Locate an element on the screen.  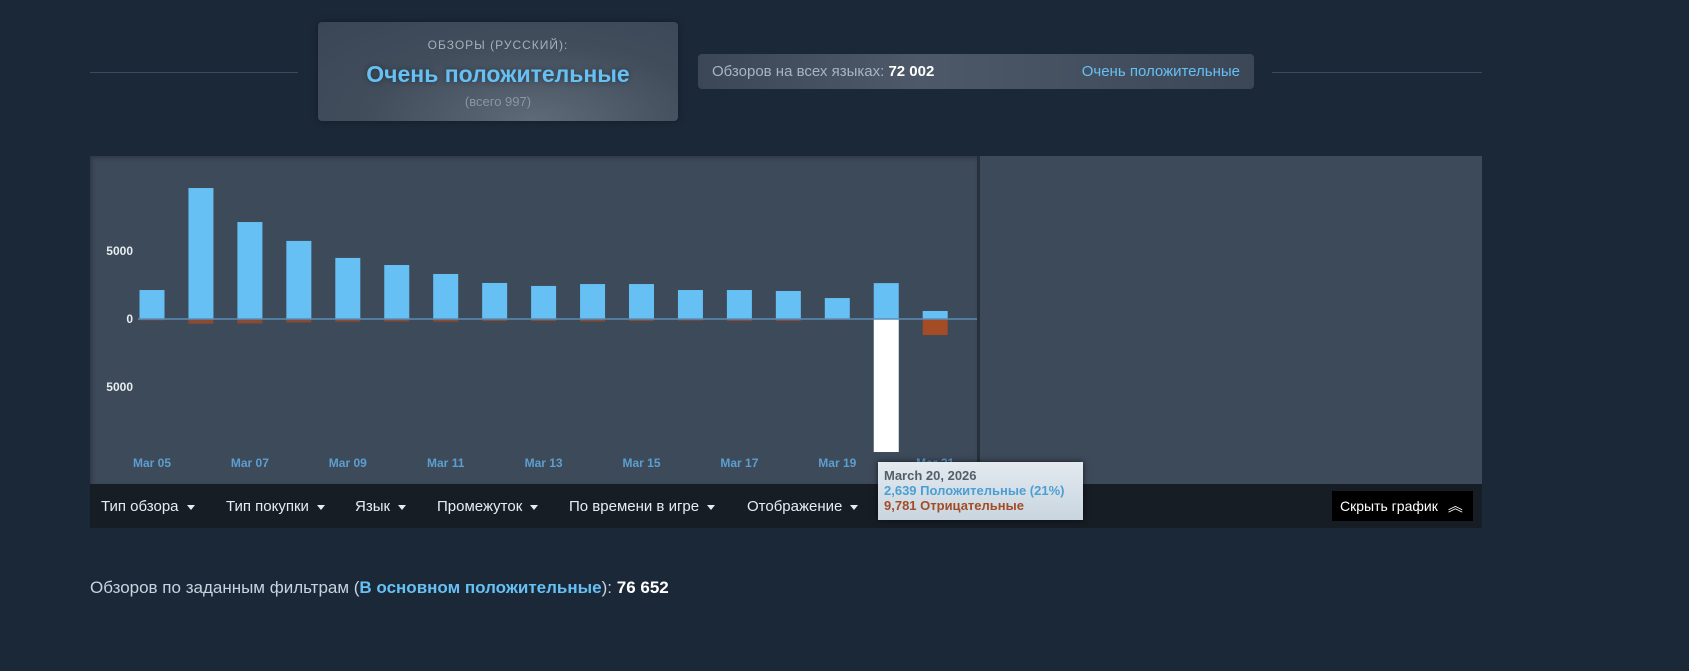
footer-prefix: Обзоров по заданным фильтрам ( is located at coordinates (225, 587).